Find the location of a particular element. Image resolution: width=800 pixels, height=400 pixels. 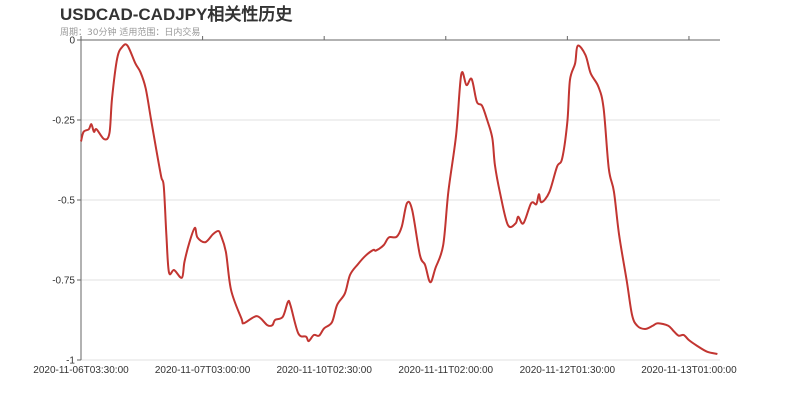

chart-title: USDCAD-CADJPY相关性历史 is located at coordinates (176, 14).